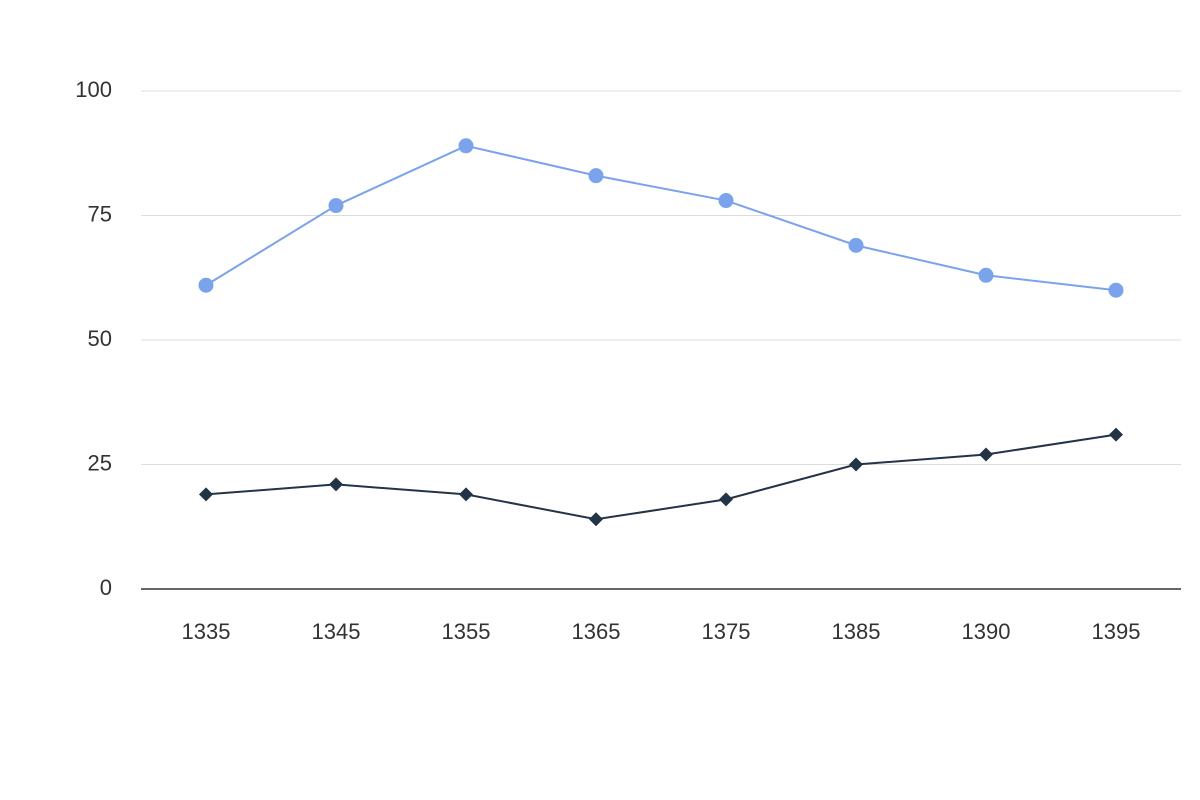  I want to click on y-tick-label: 0, so click(106, 587).